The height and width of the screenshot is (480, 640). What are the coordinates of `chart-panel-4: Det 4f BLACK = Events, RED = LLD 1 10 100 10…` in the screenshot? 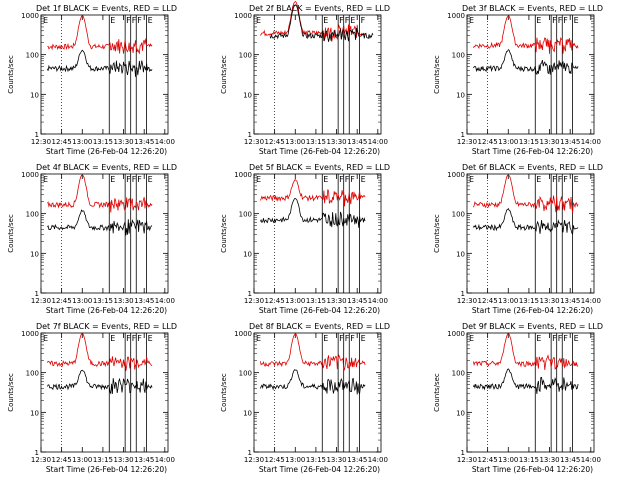 It's located at (92, 239).